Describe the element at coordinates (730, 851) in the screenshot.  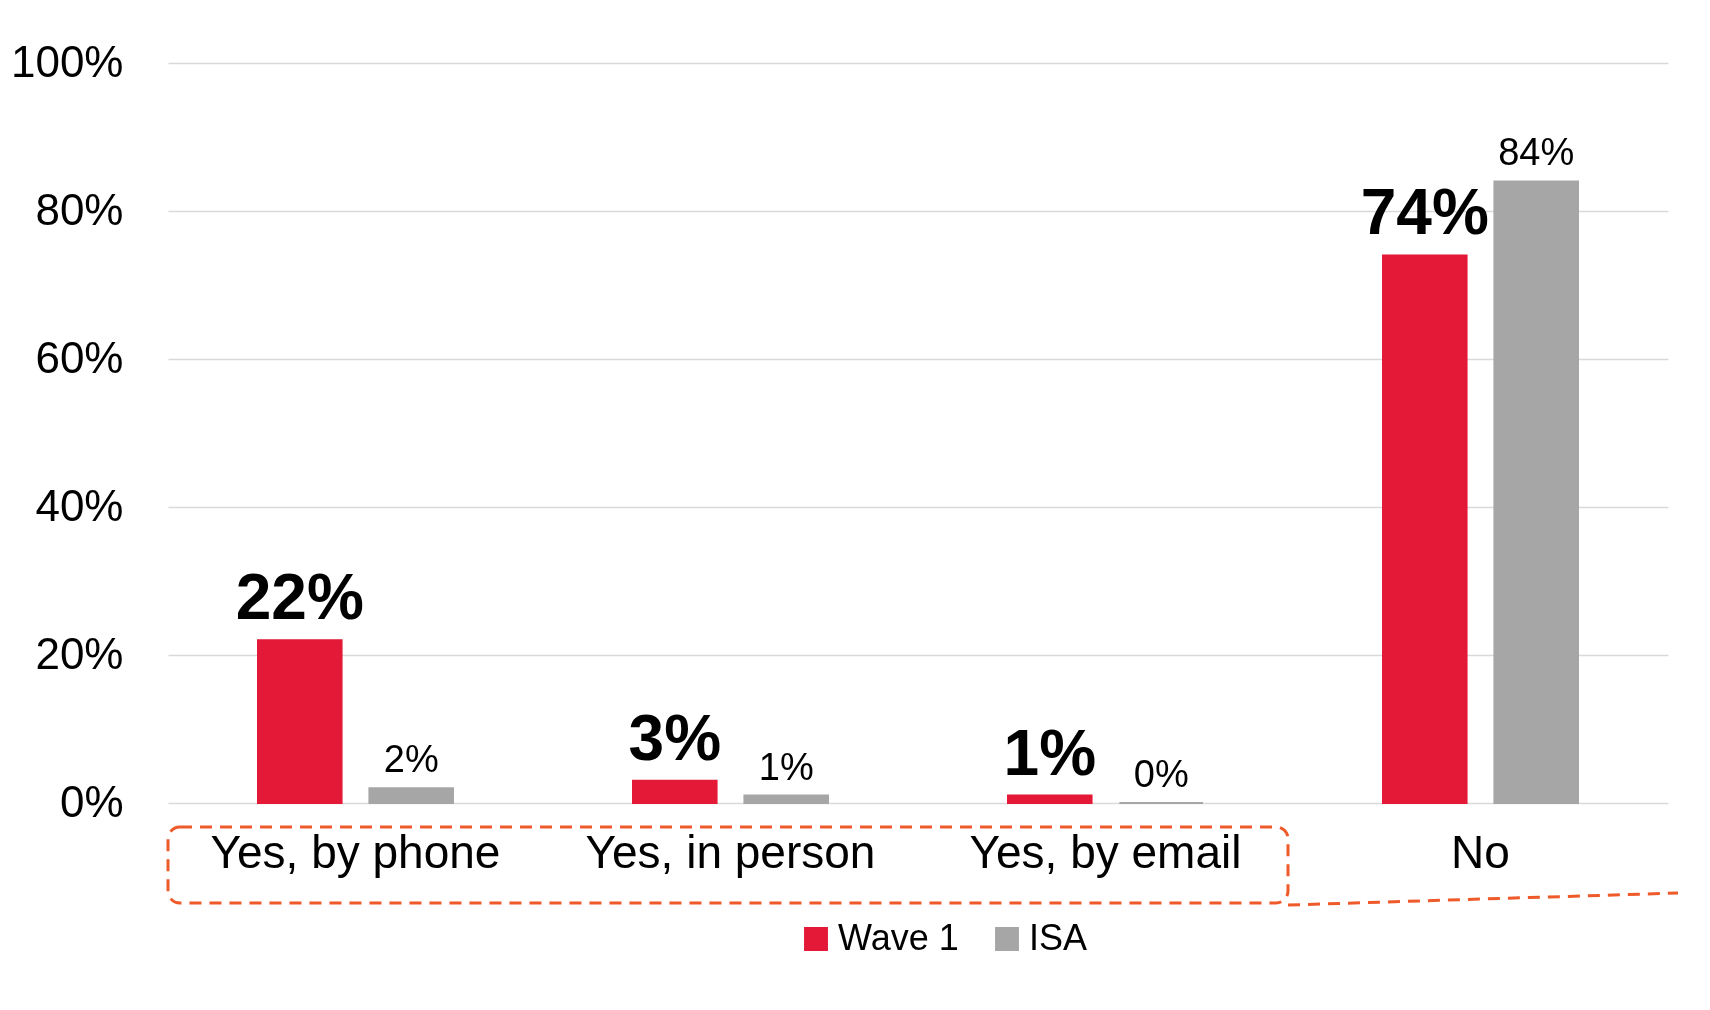
I see `x-tick-label: Yes, in person` at that location.